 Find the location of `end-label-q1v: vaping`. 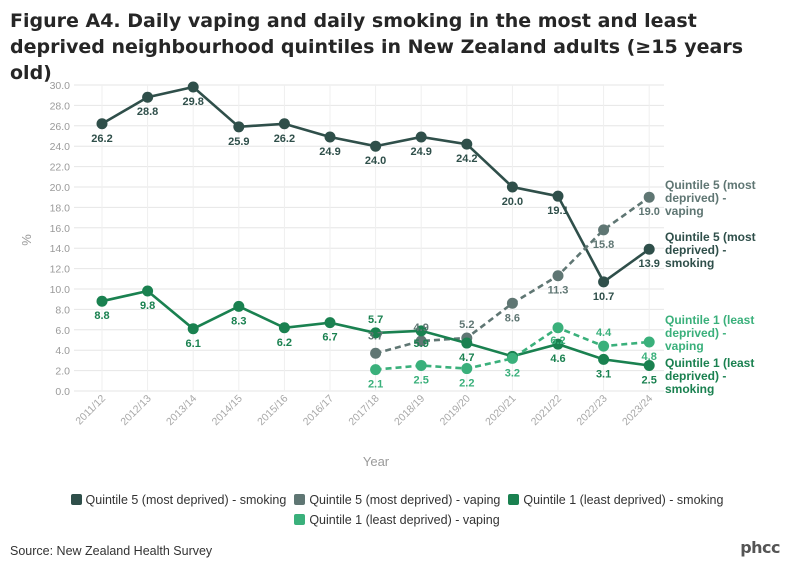

end-label-q1v: vaping is located at coordinates (684, 346).